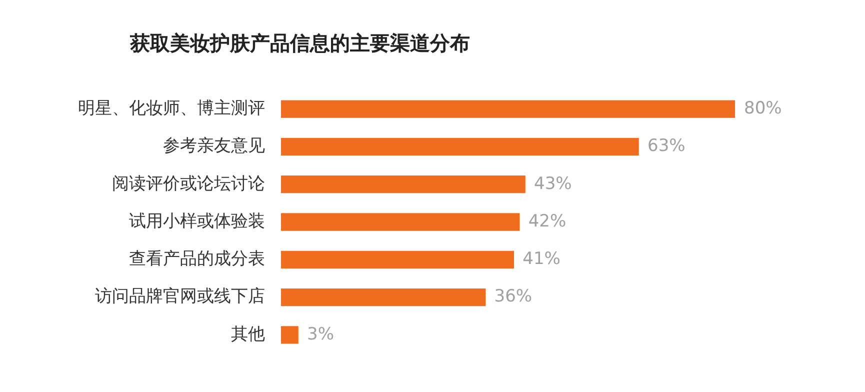  What do you see at coordinates (197, 259) in the screenshot?
I see `y-tick-label: 查看产品的成分表` at bounding box center [197, 259].